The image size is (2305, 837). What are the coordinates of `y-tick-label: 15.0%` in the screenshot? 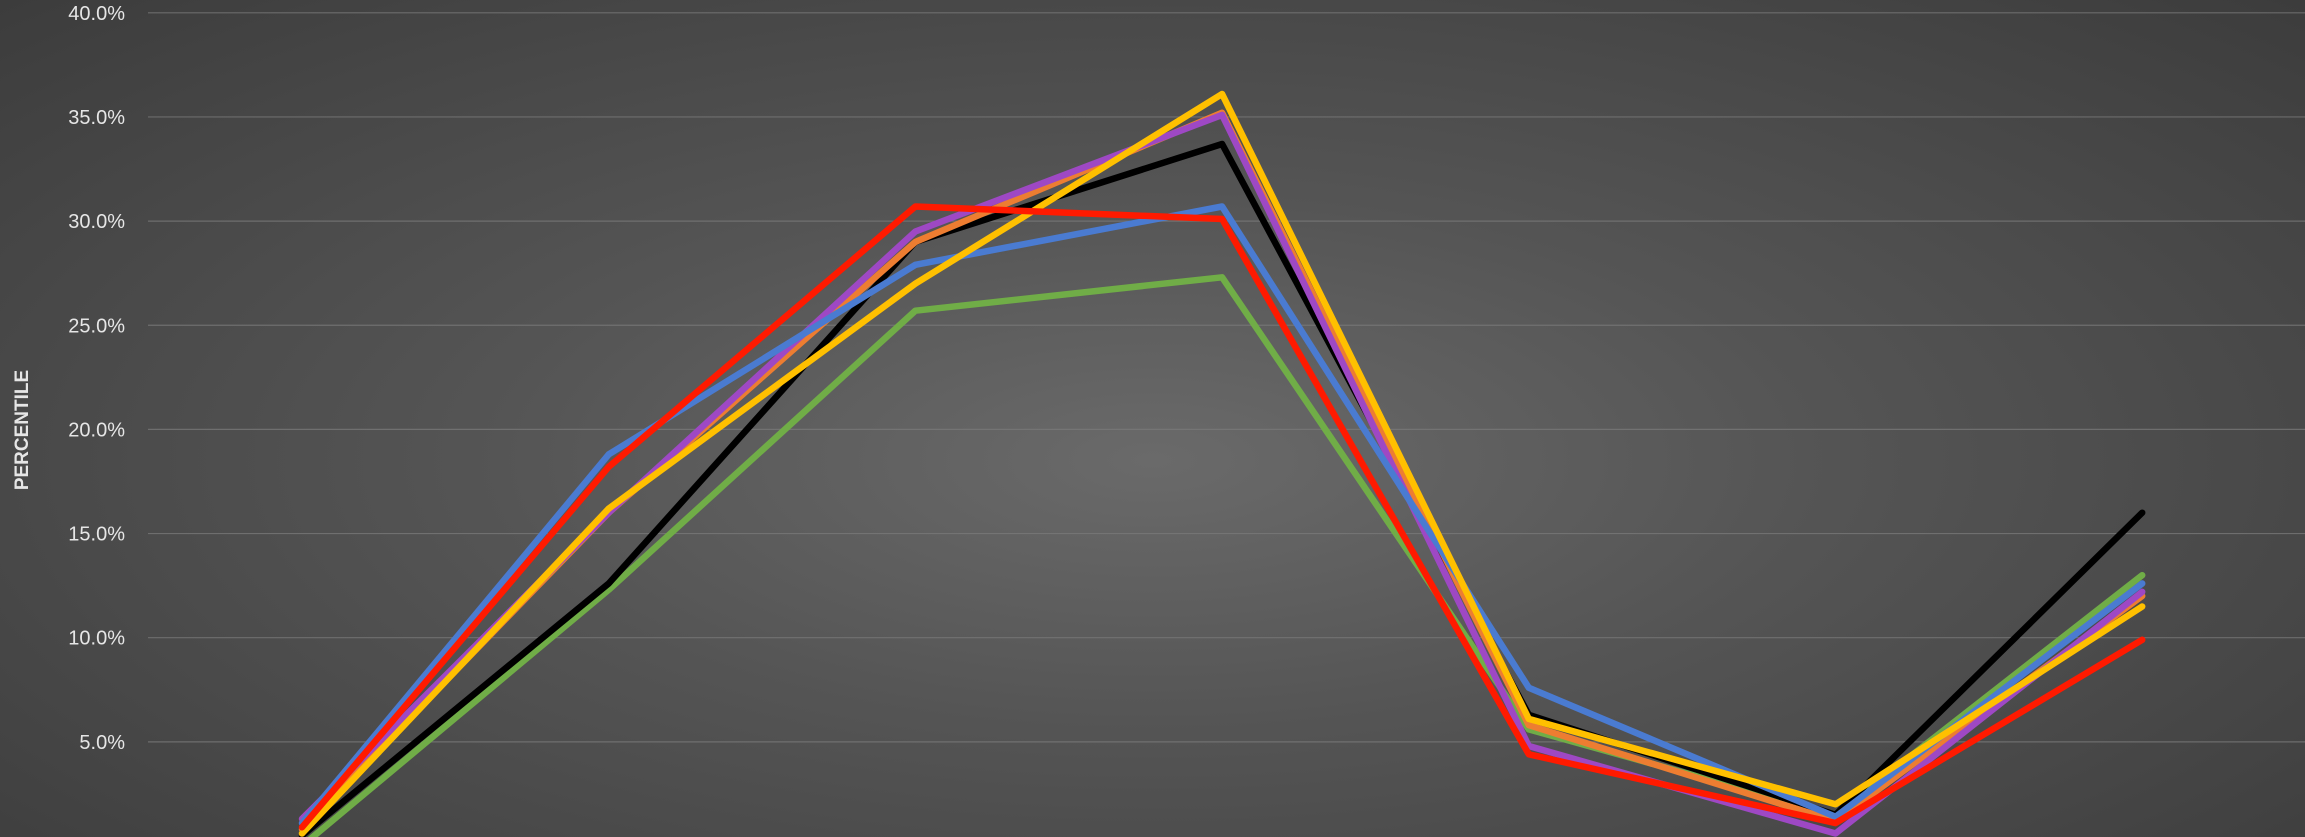 It's located at (96, 535).